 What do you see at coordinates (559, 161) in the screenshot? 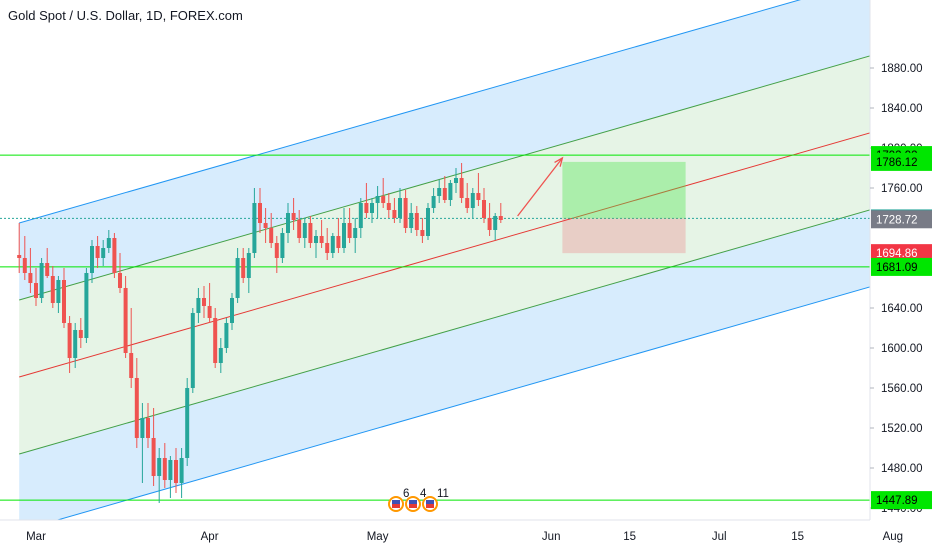
I see `projection-arrow-head` at bounding box center [559, 161].